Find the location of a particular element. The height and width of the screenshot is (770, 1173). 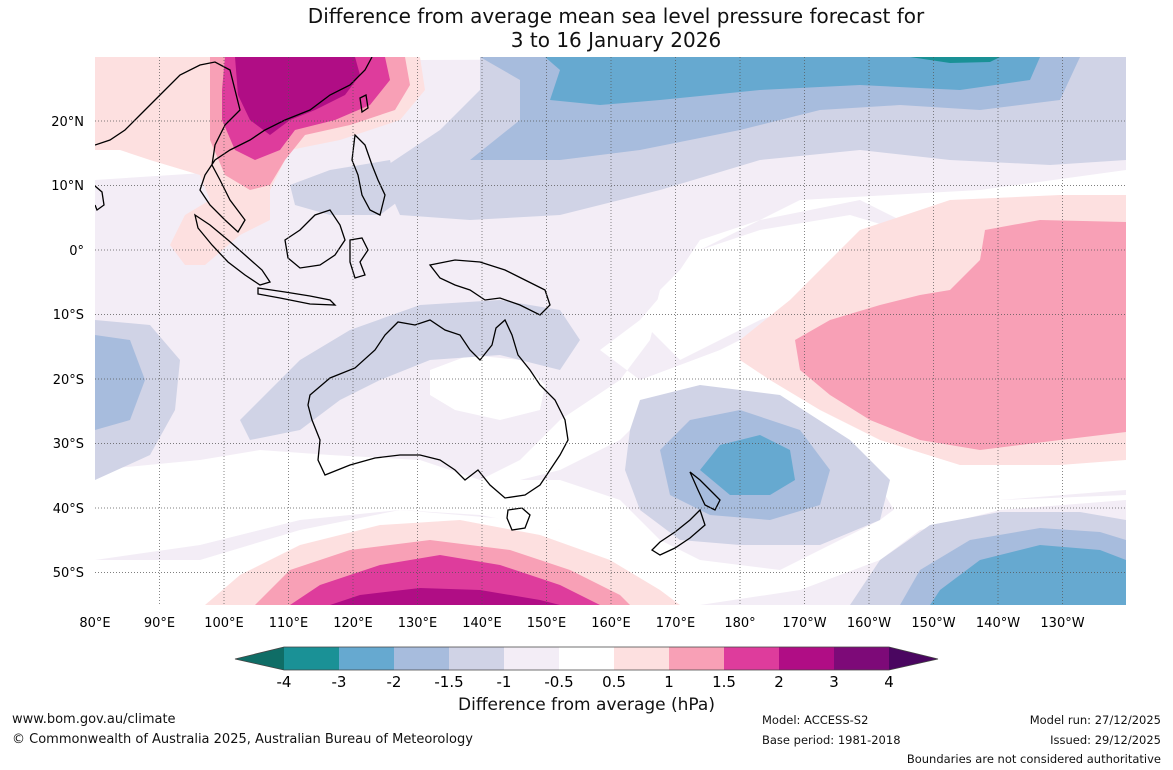

anomaly-neg-3-north-pacific is located at coordinates (955, 60).